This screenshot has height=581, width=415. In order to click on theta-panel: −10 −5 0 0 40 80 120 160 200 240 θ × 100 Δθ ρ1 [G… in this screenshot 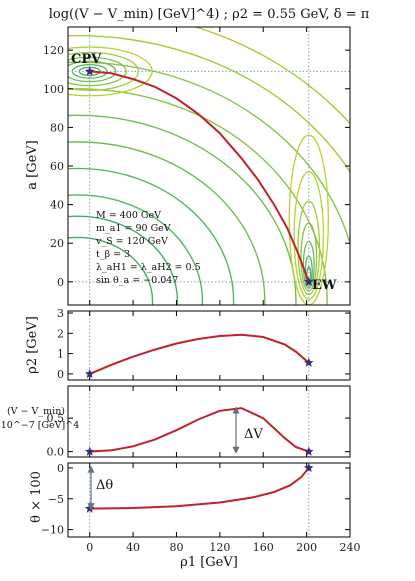, I will do `click(195, 516)`.